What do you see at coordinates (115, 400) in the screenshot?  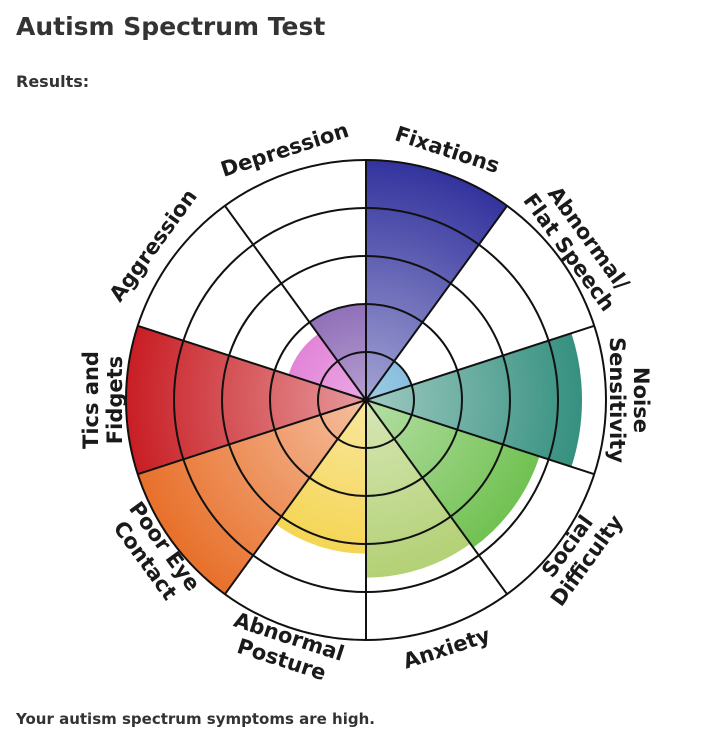 I see `category-label: Fidgets` at bounding box center [115, 400].